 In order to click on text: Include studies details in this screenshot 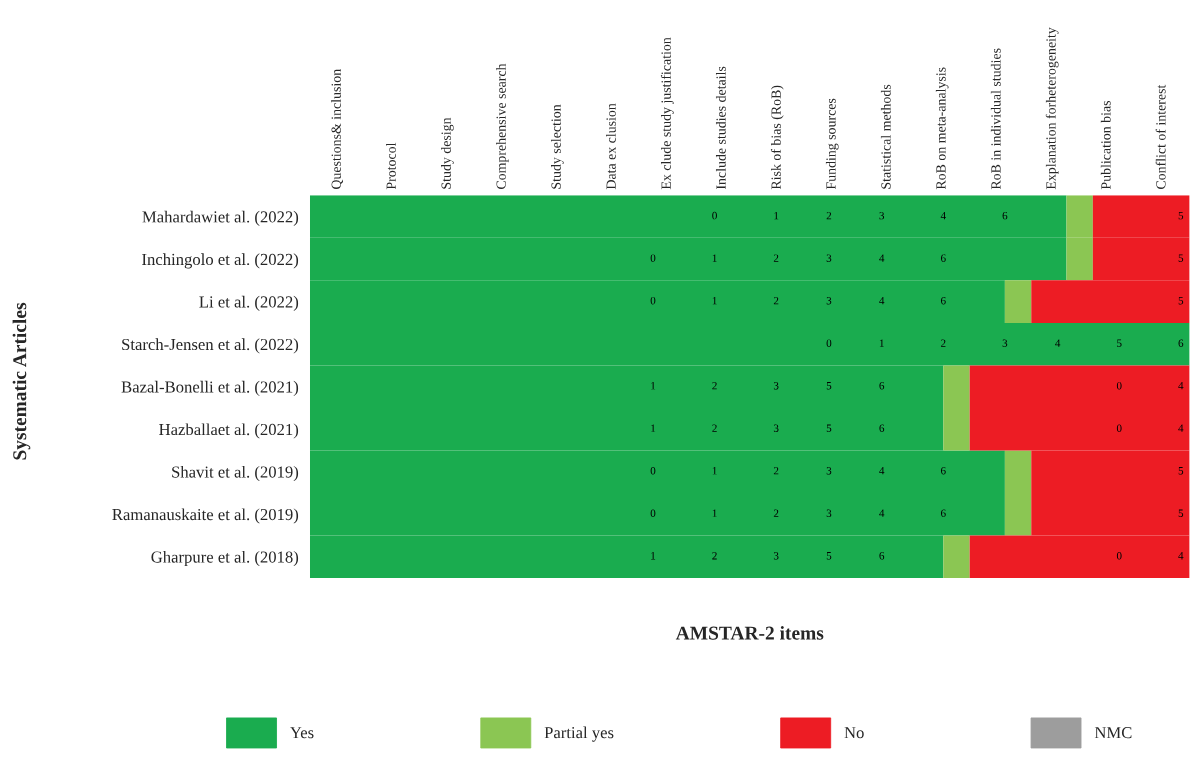, I will do `click(720, 128)`.